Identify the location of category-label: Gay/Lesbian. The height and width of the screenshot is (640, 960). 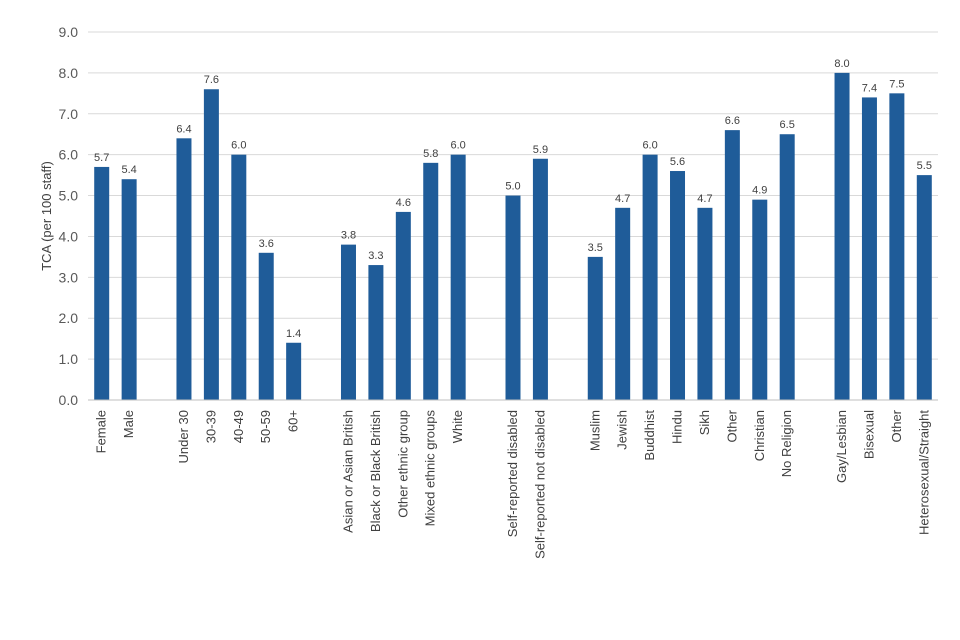
(841, 446).